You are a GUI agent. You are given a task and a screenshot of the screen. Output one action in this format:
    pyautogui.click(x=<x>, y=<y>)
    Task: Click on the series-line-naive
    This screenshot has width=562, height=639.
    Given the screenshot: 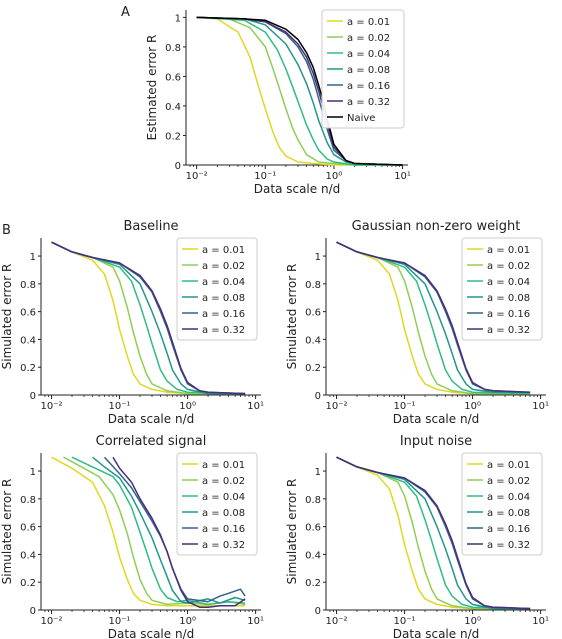 What is the action you would take?
    pyautogui.click(x=299, y=91)
    